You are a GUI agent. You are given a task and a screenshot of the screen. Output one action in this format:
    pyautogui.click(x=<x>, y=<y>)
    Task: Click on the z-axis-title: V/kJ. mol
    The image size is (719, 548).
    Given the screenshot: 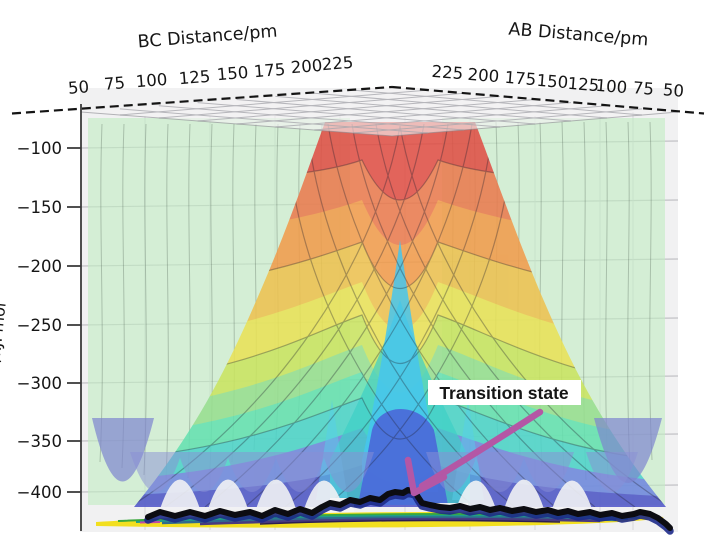 What is the action you would take?
    pyautogui.click(x=5, y=337)
    